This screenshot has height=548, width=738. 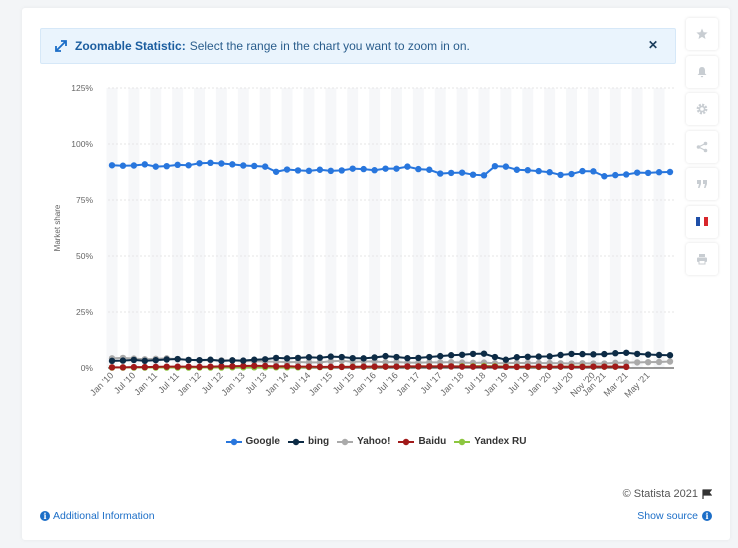 What do you see at coordinates (87, 368) in the screenshot?
I see `y-tick-label: 0%` at bounding box center [87, 368].